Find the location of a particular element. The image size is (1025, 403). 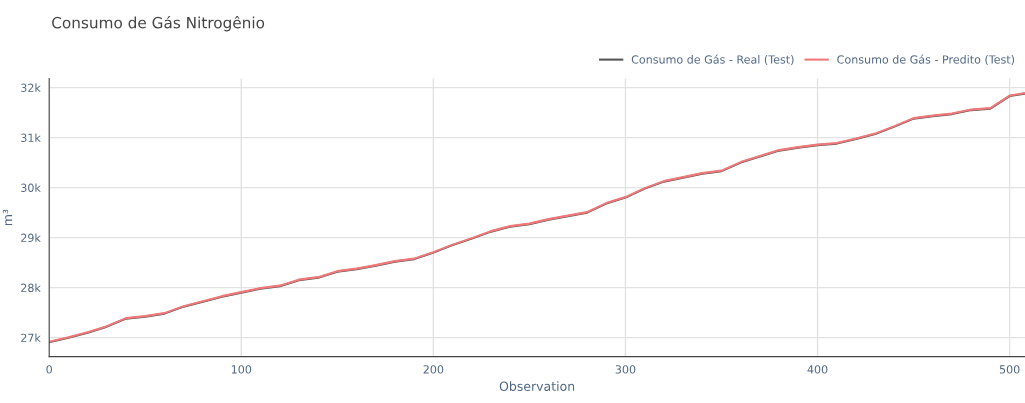

y-tick-label: 31k is located at coordinates (31, 137).